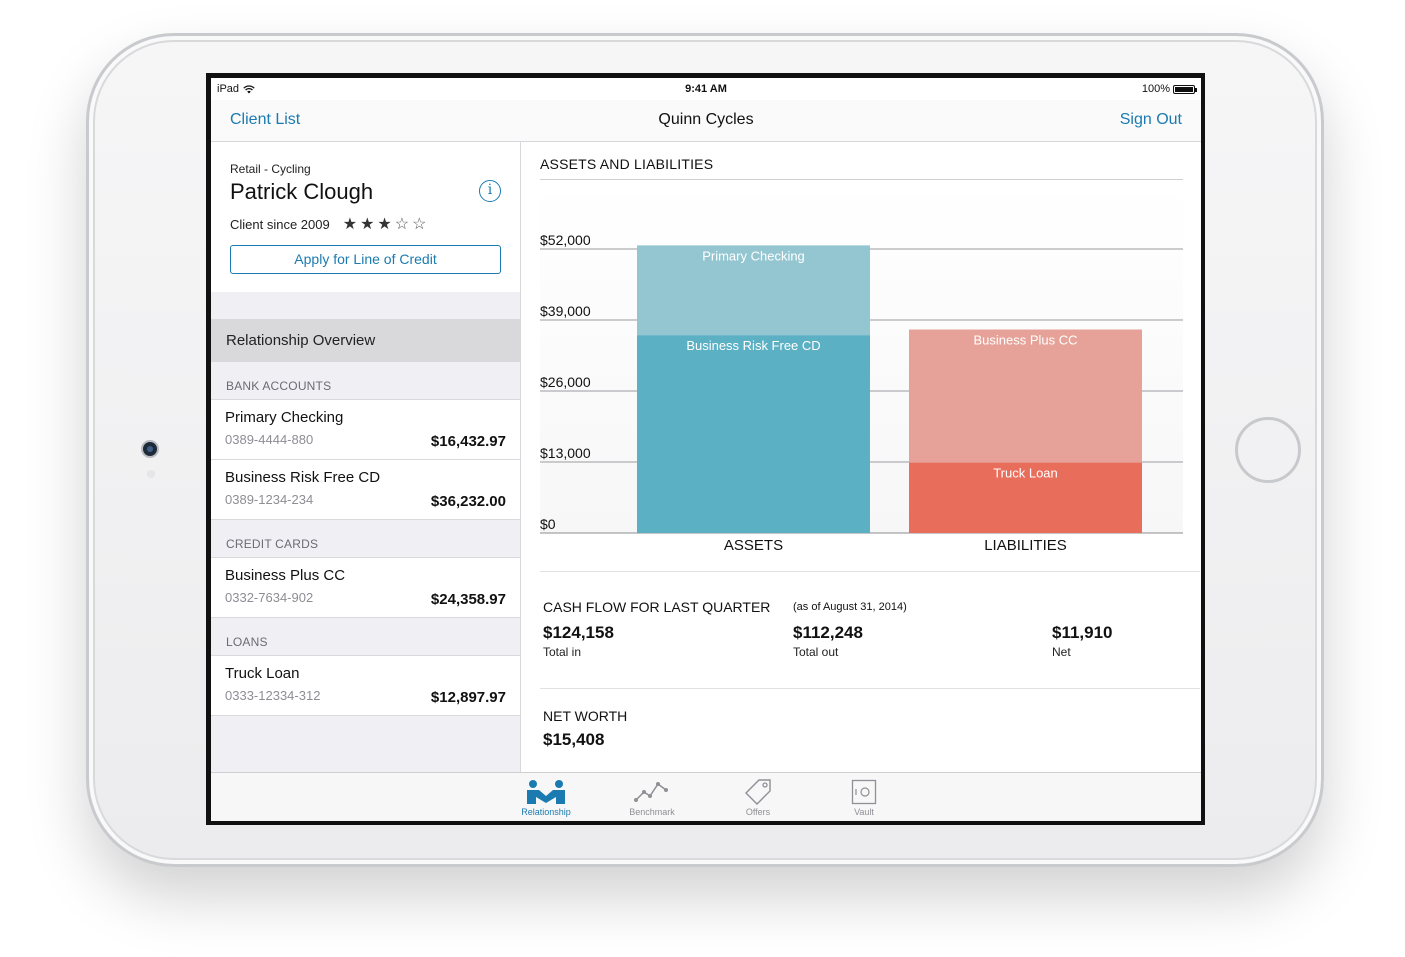 This screenshot has width=1405, height=957. Describe the element at coordinates (864, 812) in the screenshot. I see `tab-vault-label: Vault` at that location.